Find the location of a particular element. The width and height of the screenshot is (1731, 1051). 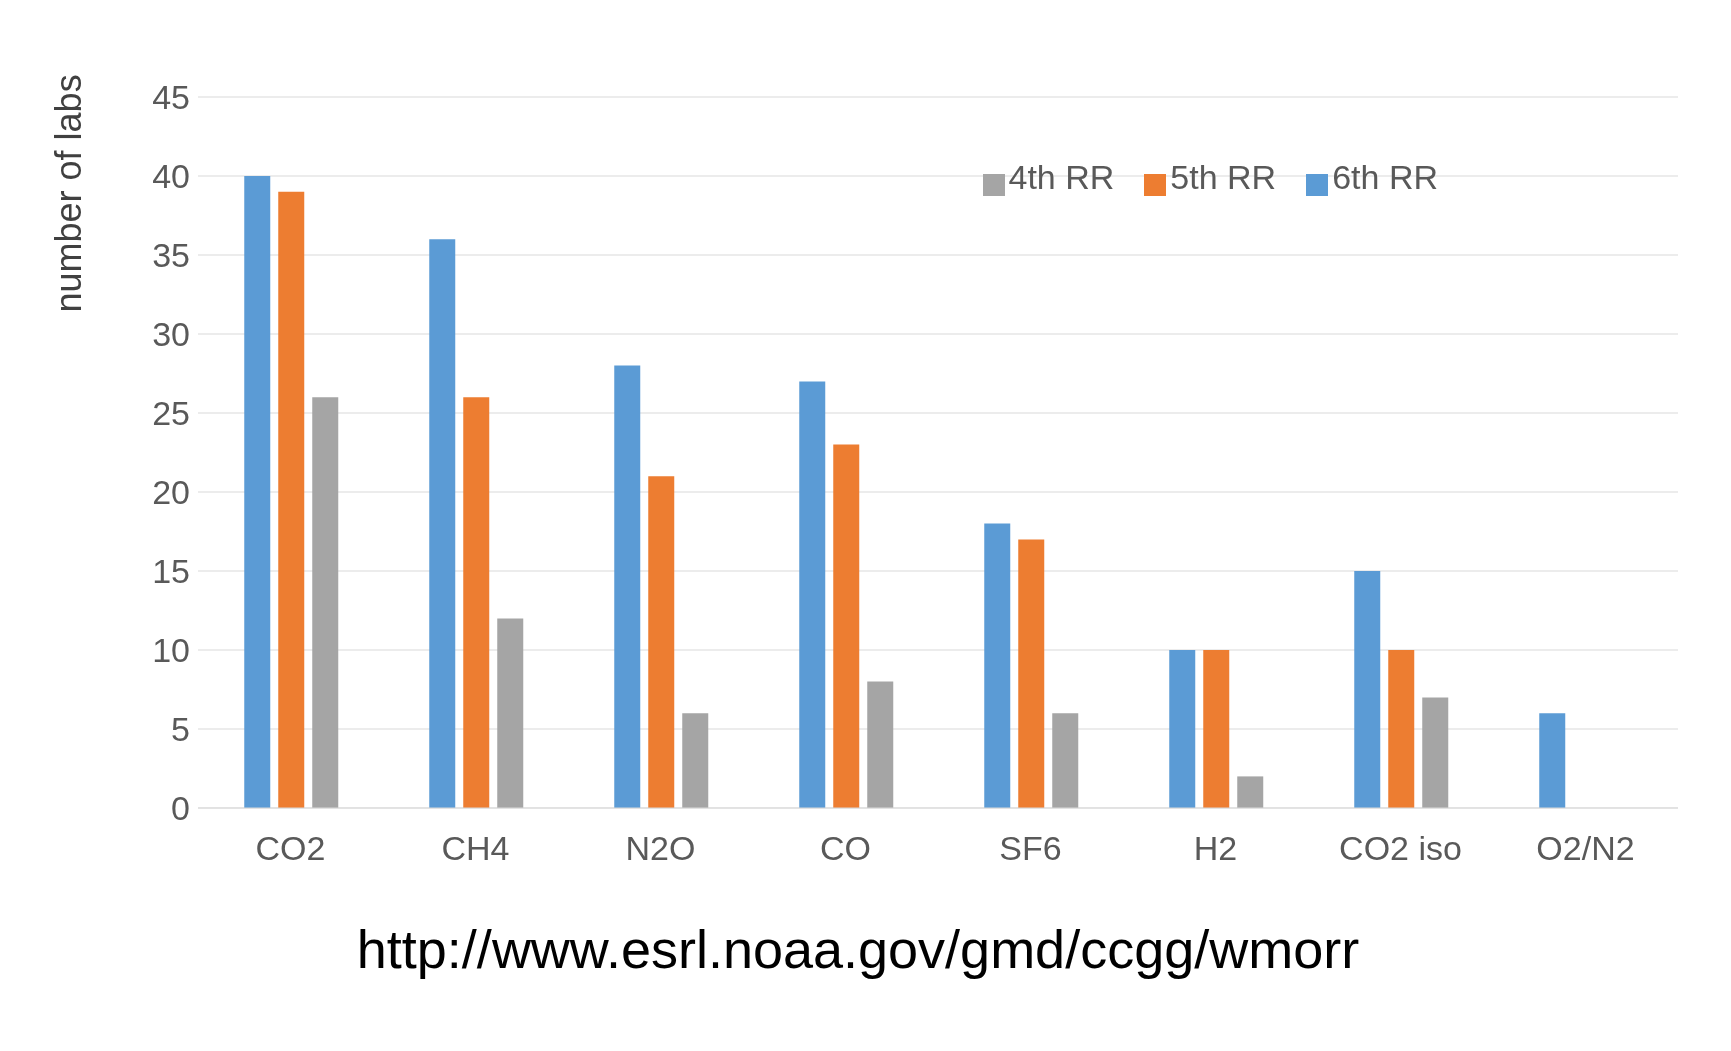

x-tick-label: CO2 is located at coordinates (290, 848).